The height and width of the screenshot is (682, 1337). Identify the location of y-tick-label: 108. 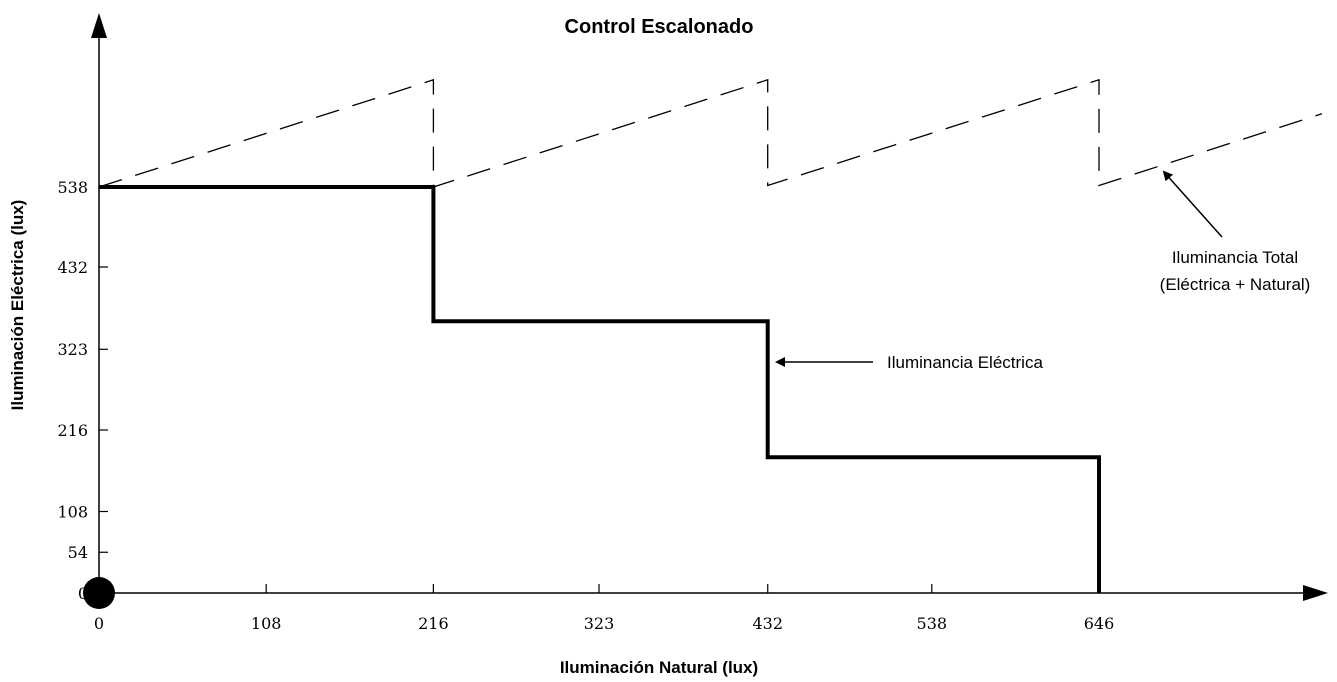
(72, 511).